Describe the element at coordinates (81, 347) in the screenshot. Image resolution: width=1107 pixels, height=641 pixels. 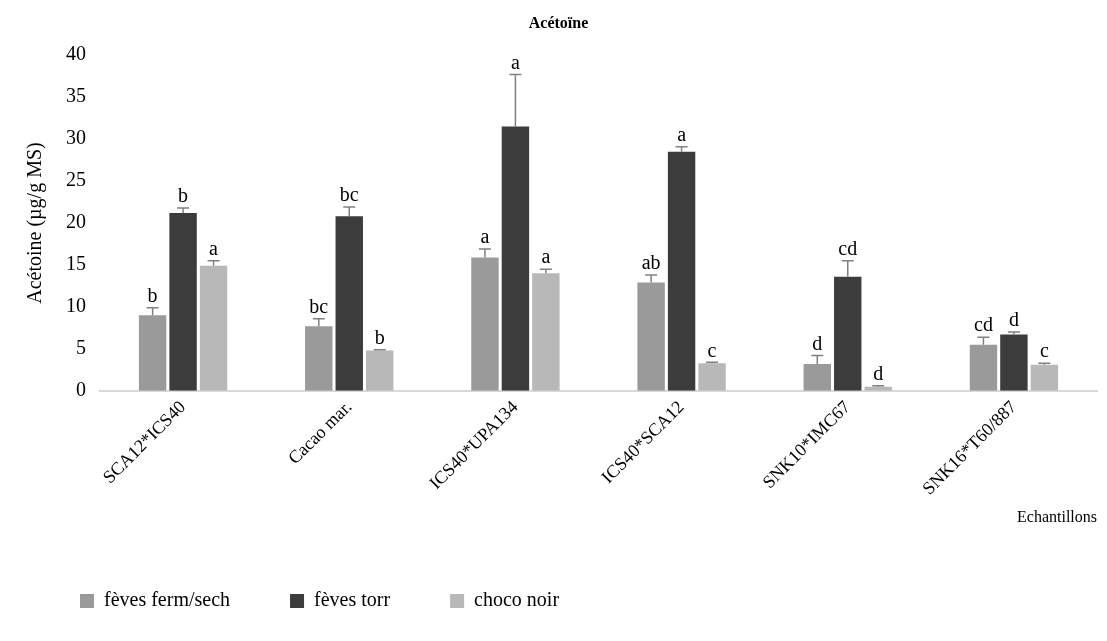
I see `y-tick-label: 5` at that location.